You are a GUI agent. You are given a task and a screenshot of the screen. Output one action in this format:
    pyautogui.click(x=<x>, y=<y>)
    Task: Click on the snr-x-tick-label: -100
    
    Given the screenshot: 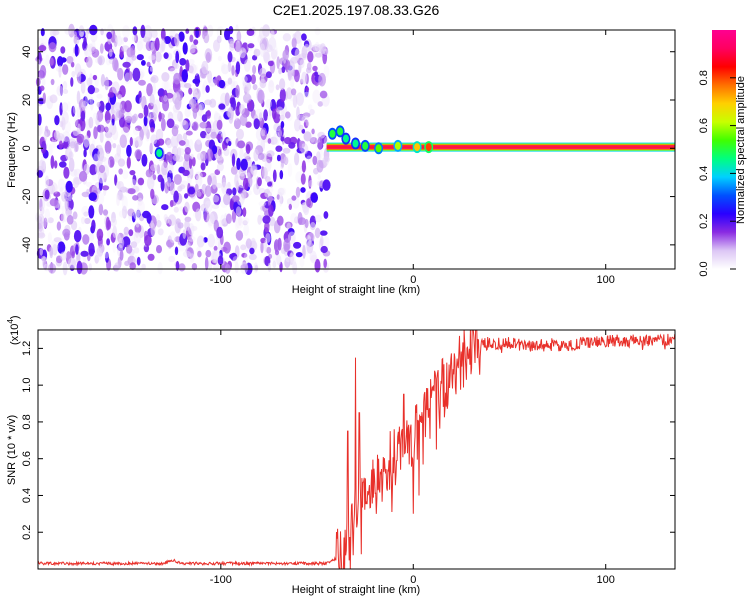 What is the action you would take?
    pyautogui.click(x=221, y=580)
    